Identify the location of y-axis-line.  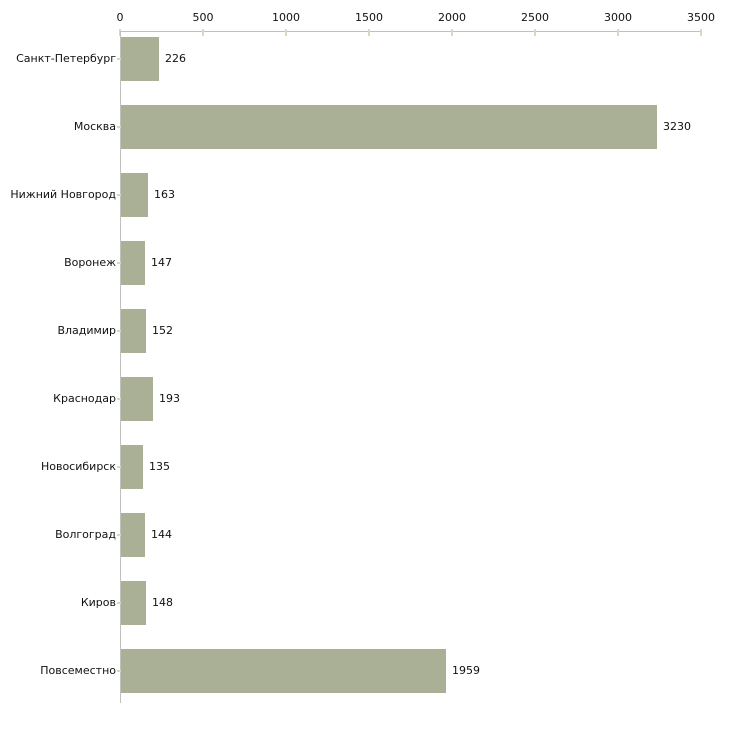
(120, 367).